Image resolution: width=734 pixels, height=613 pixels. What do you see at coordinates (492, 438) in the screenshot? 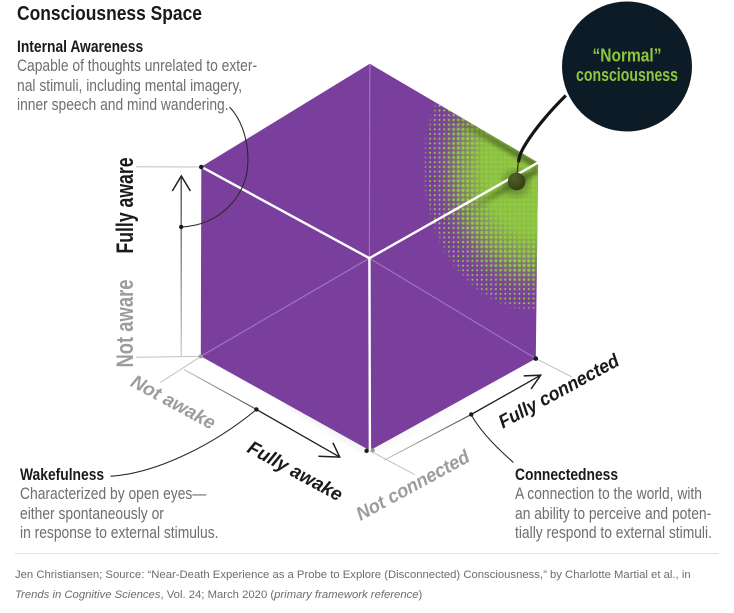
I see `connectedness-connector` at bounding box center [492, 438].